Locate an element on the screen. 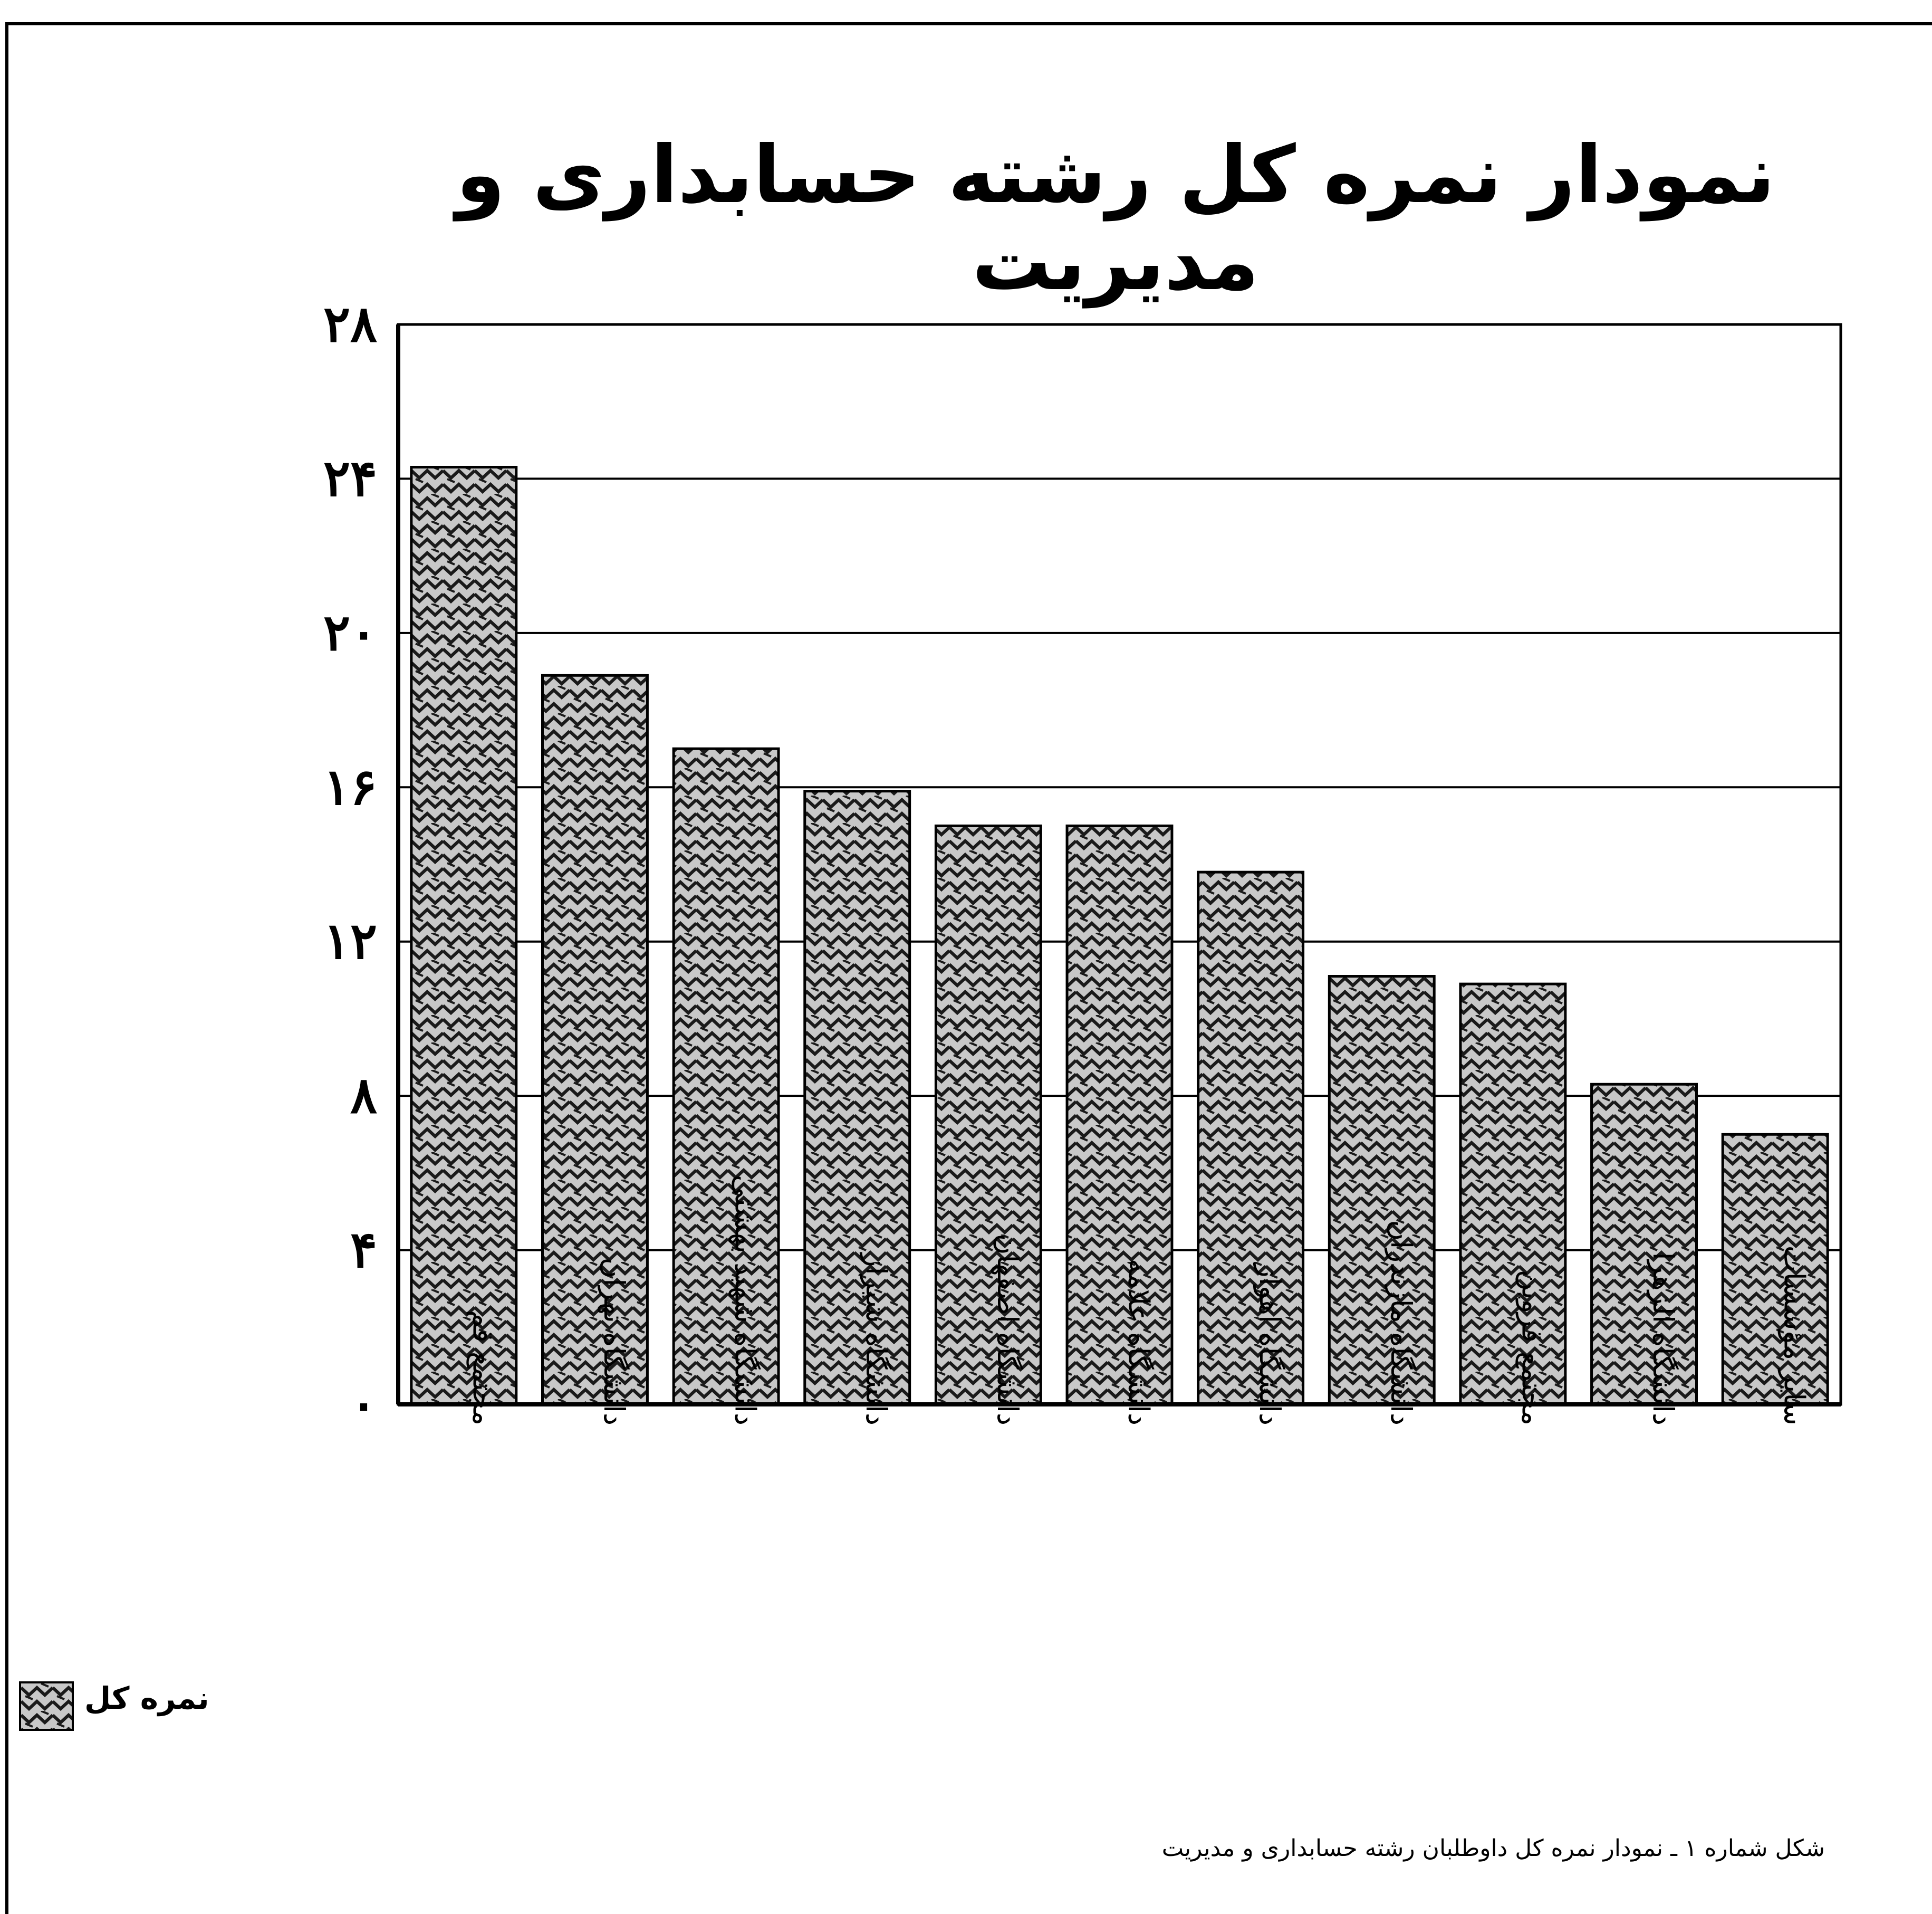 This screenshot has width=1932, height=1914. y-tick-label: ۸ is located at coordinates (364, 1095).